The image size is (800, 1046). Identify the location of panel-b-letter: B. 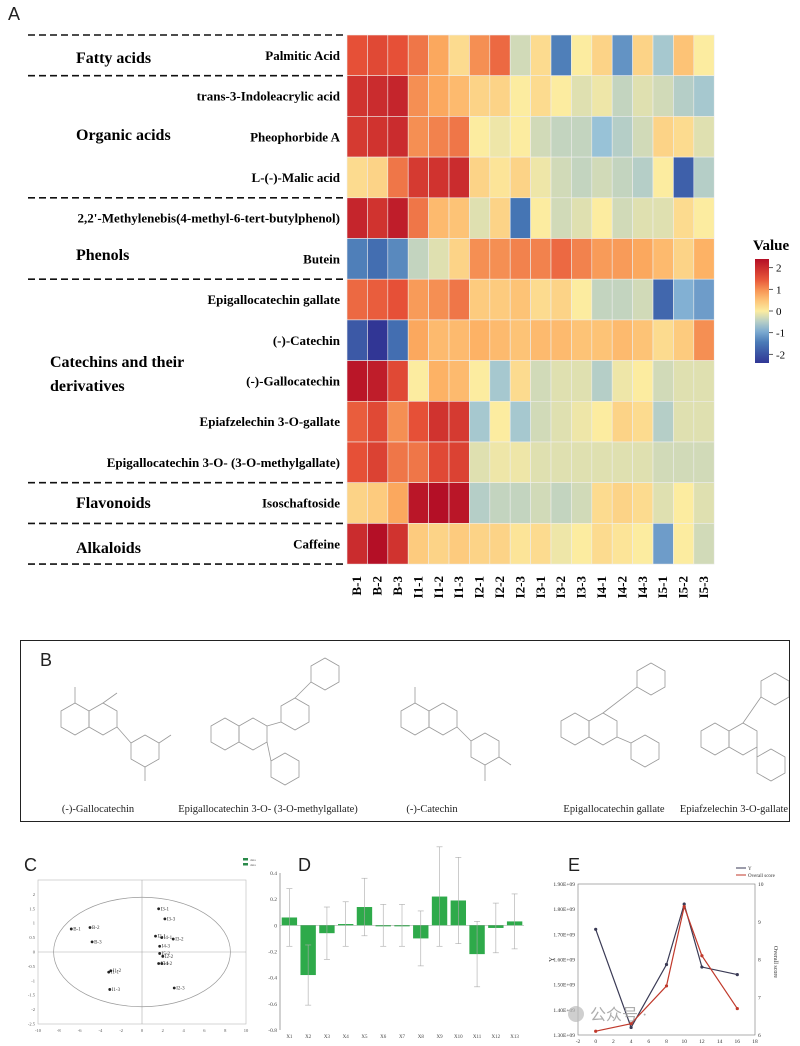
(46, 660).